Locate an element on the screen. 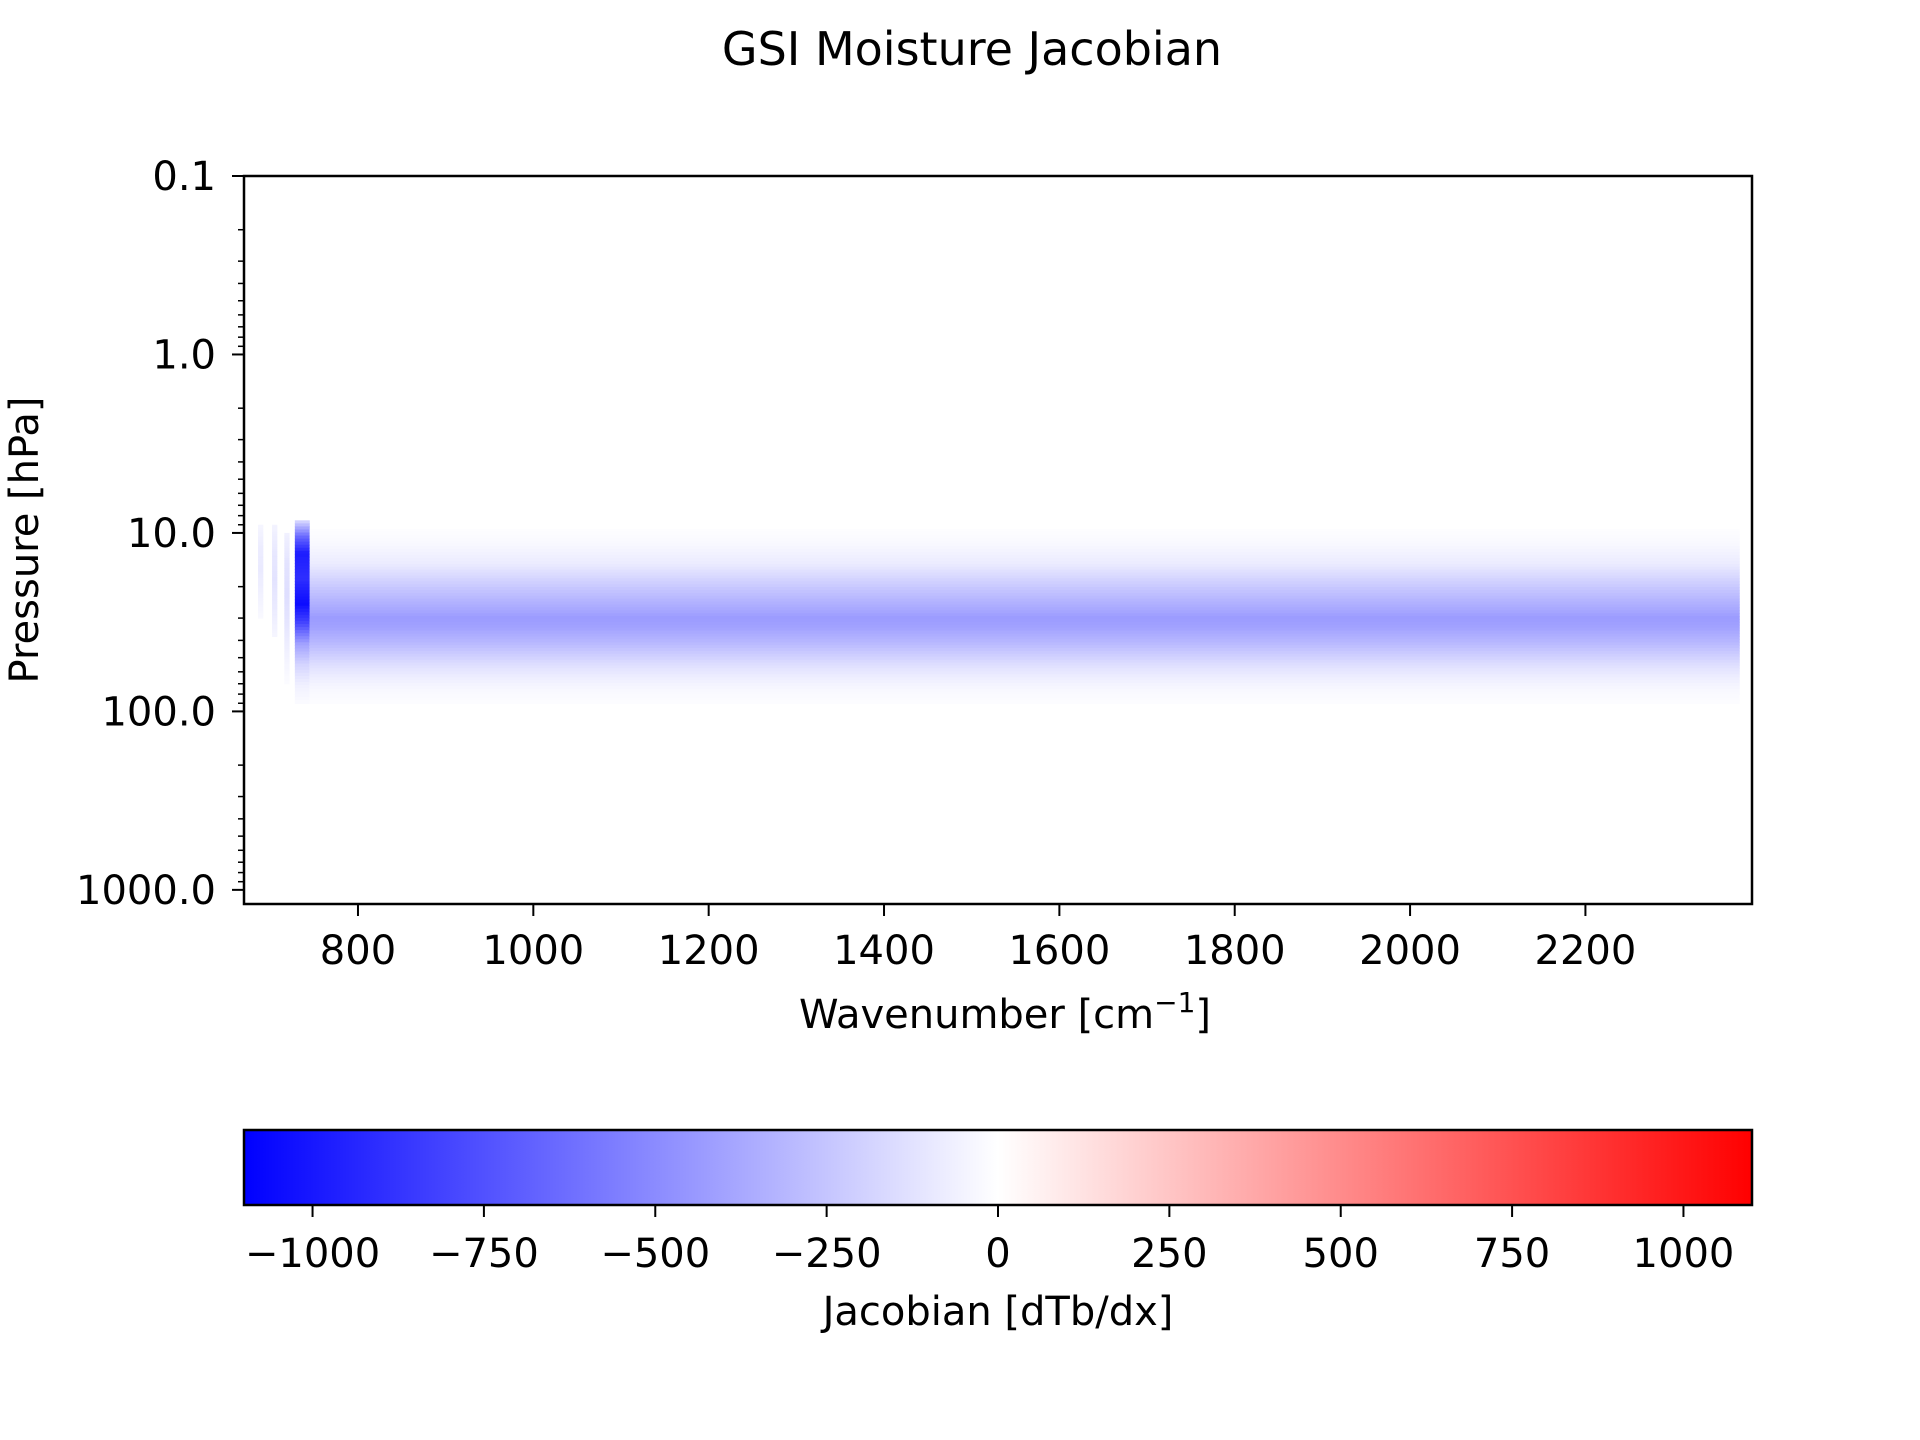 The image size is (1920, 1440). colorbar-tick-label: −750 is located at coordinates (484, 1254).